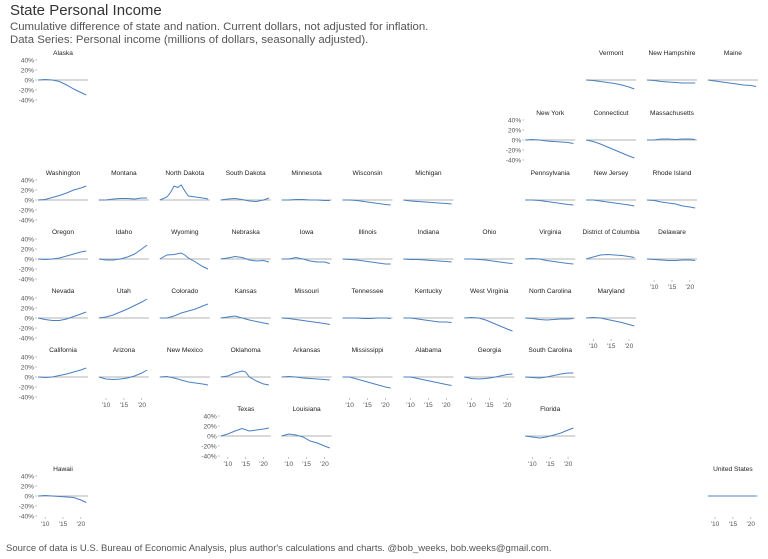  What do you see at coordinates (53, 197) in the screenshot?
I see `panel-washington: Washington 40% 20% 0% -20% -40%` at bounding box center [53, 197].